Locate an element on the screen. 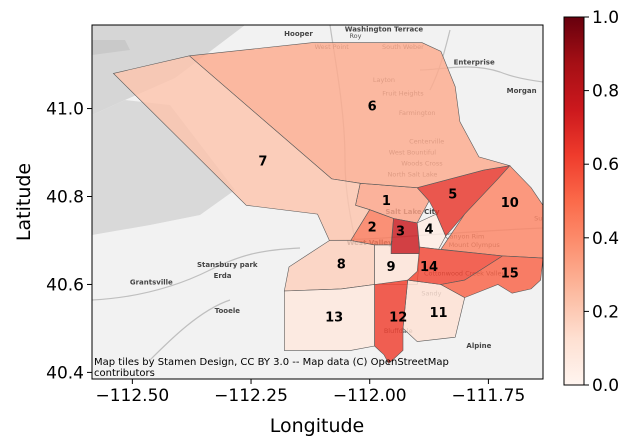  region-label-4: 4 is located at coordinates (429, 229).